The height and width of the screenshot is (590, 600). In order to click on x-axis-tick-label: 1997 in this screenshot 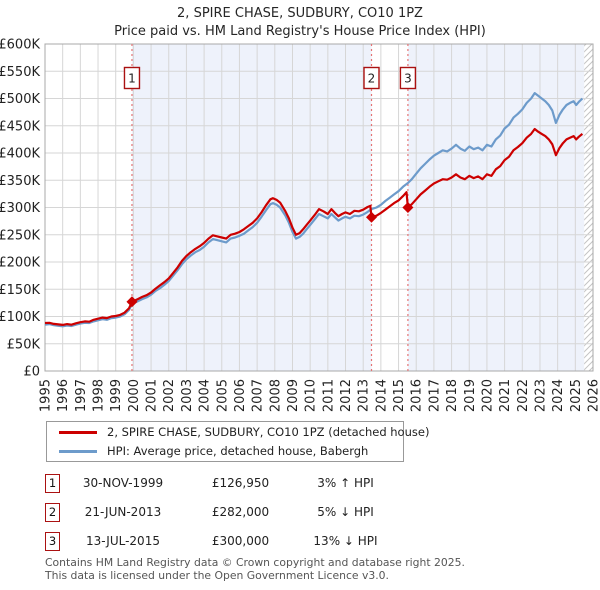, I will do `click(81, 395)`.